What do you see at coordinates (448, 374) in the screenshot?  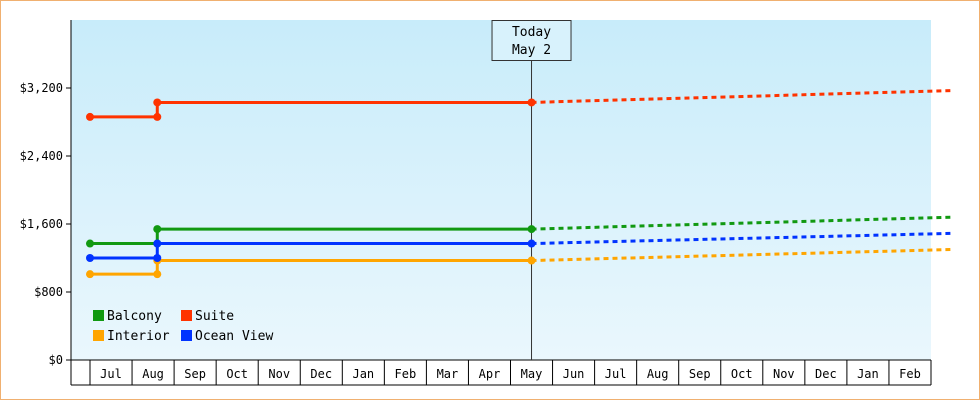 I see `x-tick-label: Mar` at bounding box center [448, 374].